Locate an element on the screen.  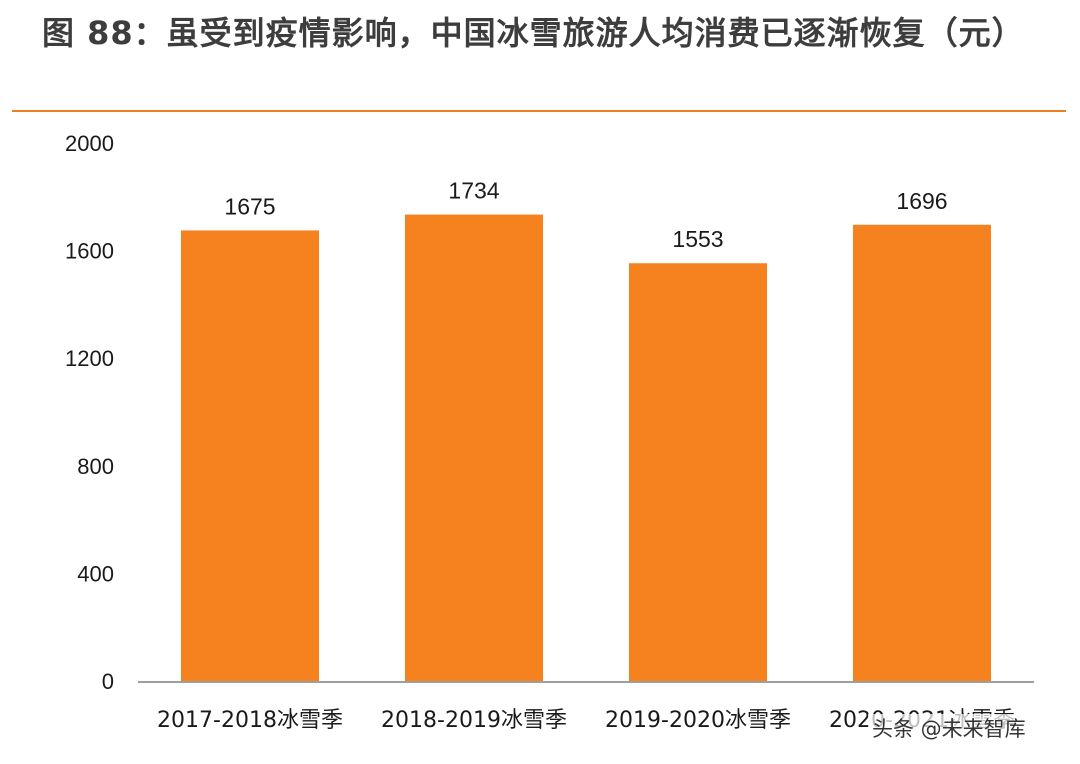
y-tick-label: 800 is located at coordinates (95, 466).